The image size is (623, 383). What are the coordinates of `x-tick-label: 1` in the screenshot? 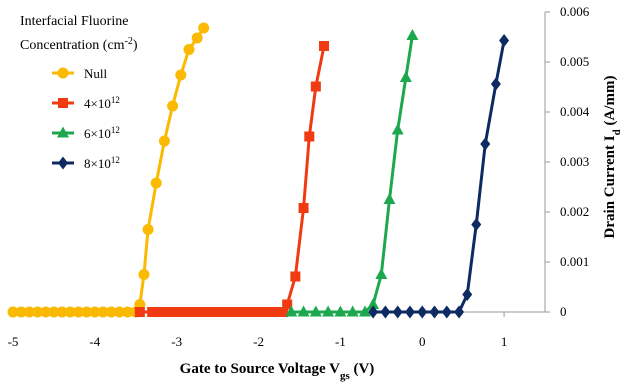 It's located at (504, 341).